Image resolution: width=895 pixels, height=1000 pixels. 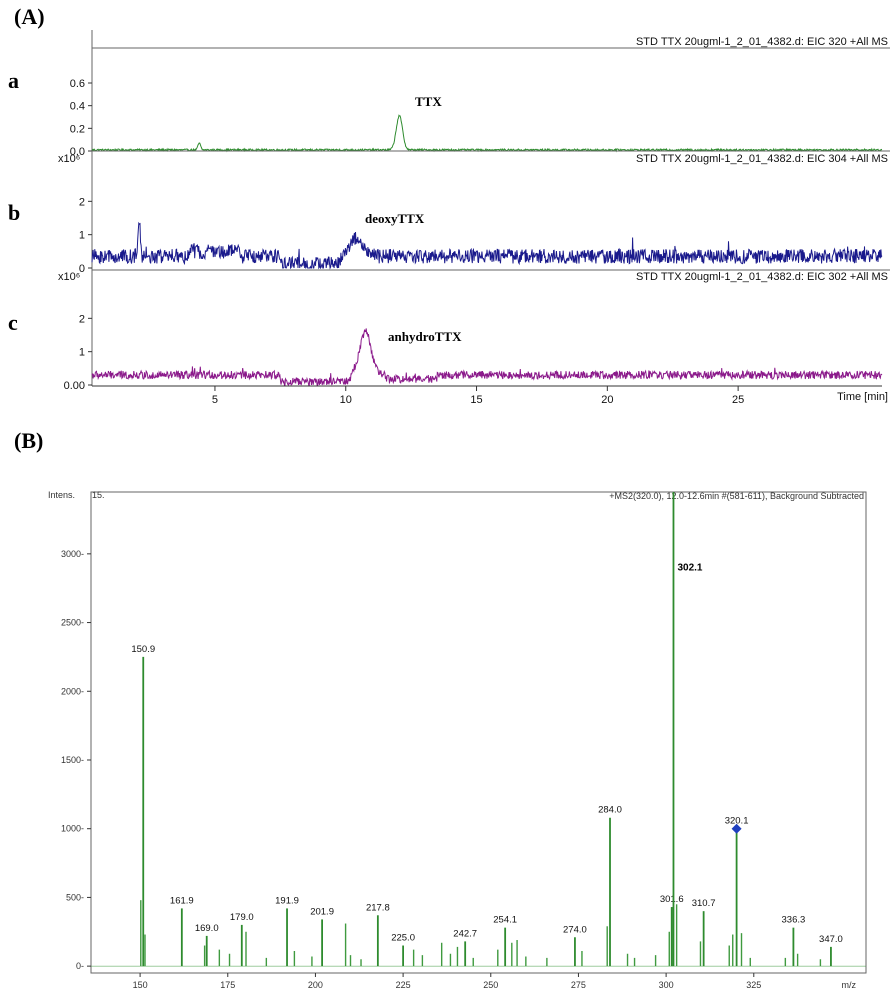 I want to click on panel-b-label: (B), so click(x=28, y=440).